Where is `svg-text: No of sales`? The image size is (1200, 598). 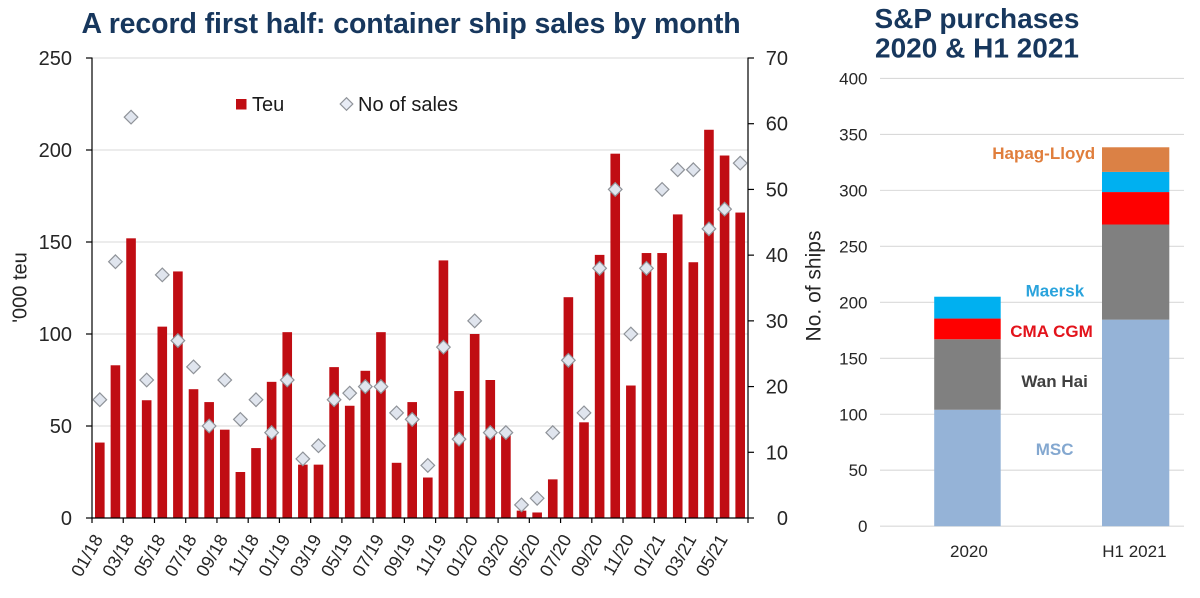 svg-text: No of sales is located at coordinates (408, 105).